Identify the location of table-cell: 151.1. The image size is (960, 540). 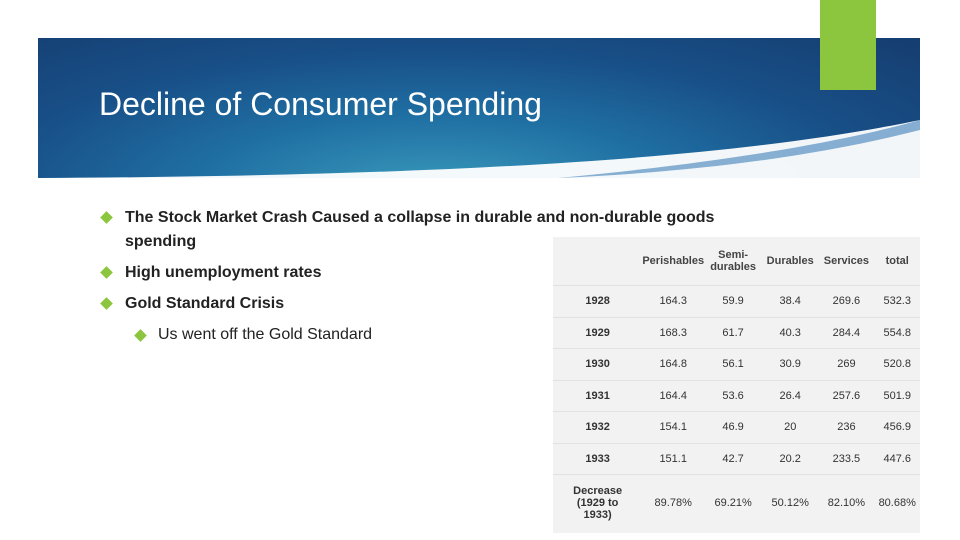
(673, 458).